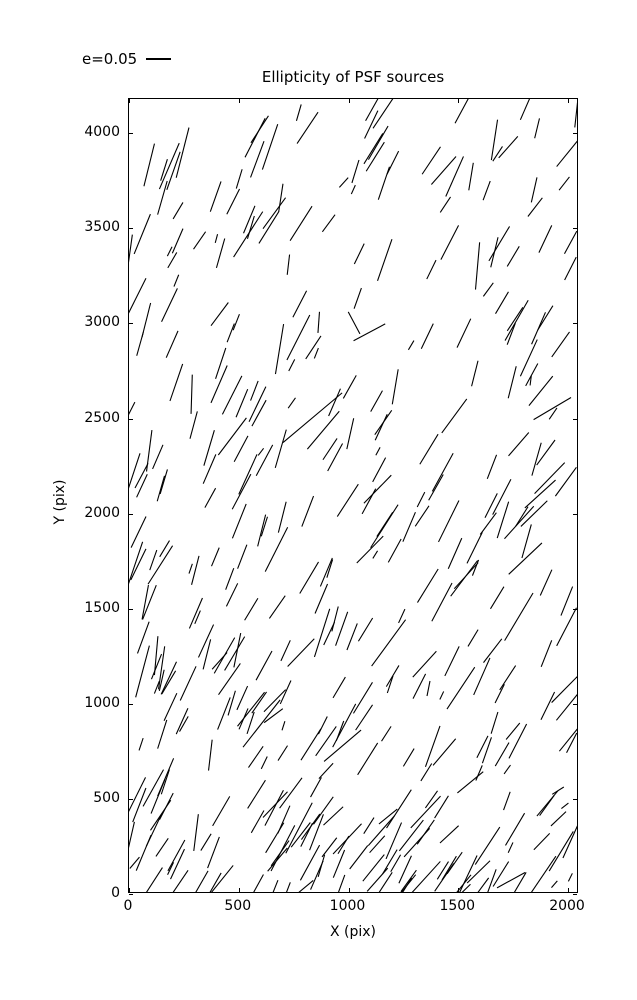 This screenshot has height=1000, width=637. What do you see at coordinates (102, 417) in the screenshot?
I see `y-tick-label: 2500` at bounding box center [102, 417].